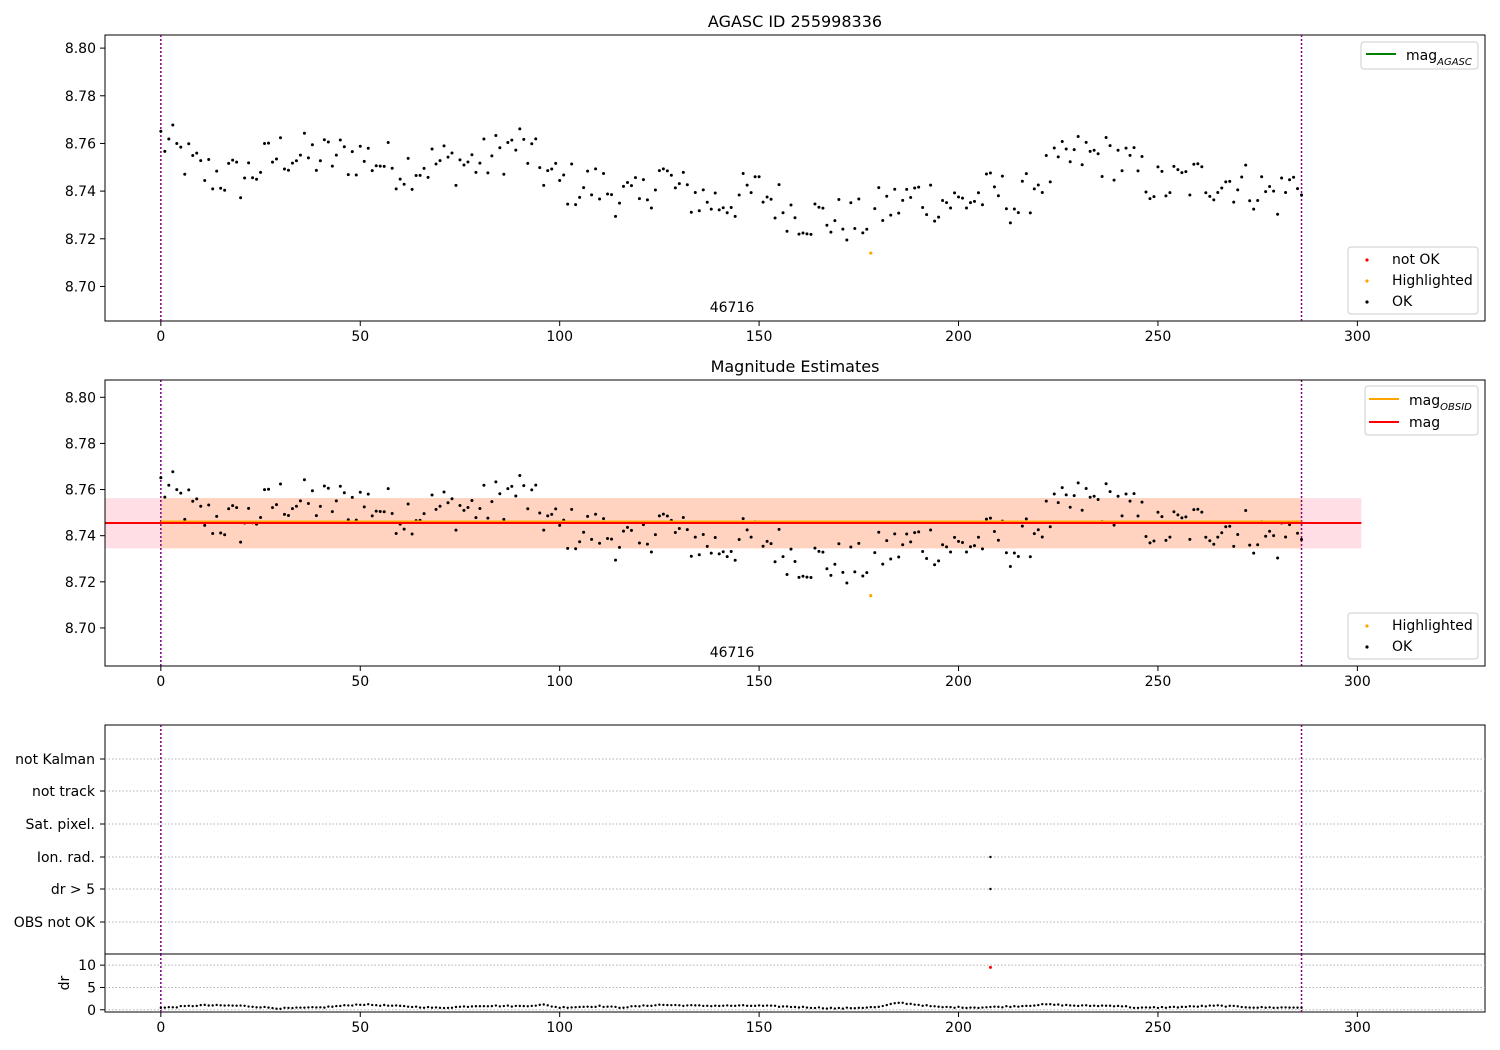 This screenshot has width=1500, height=1050. Describe the element at coordinates (958, 1028) in the screenshot. I see `dr-xtick-label: 200` at that location.